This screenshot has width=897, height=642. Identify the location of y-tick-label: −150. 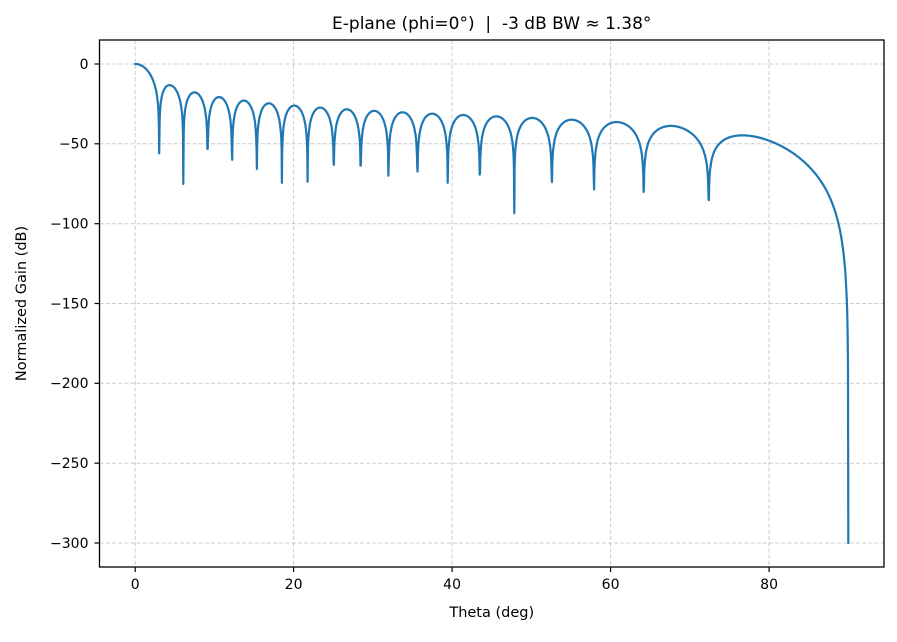
(69, 304).